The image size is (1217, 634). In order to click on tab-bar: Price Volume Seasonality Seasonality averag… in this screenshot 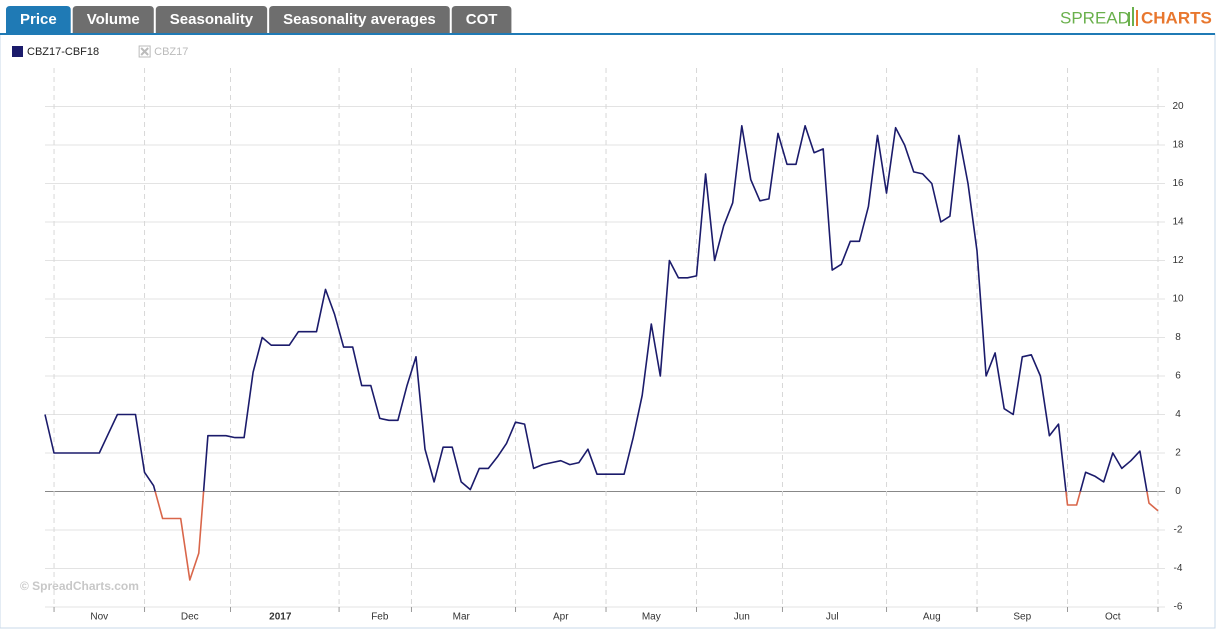, I will do `click(259, 19)`.